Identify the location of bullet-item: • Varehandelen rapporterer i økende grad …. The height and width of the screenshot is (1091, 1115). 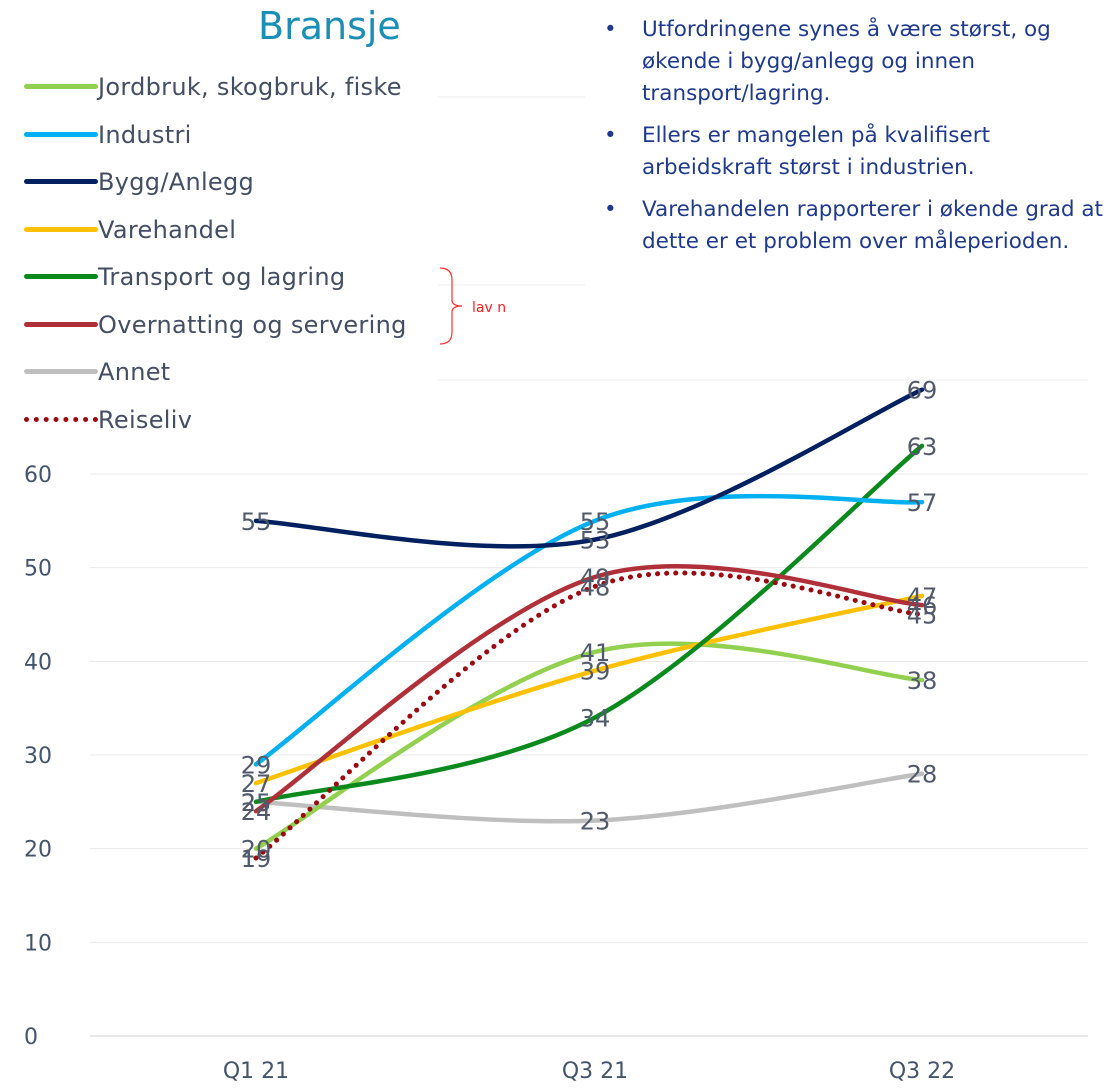
(852, 226).